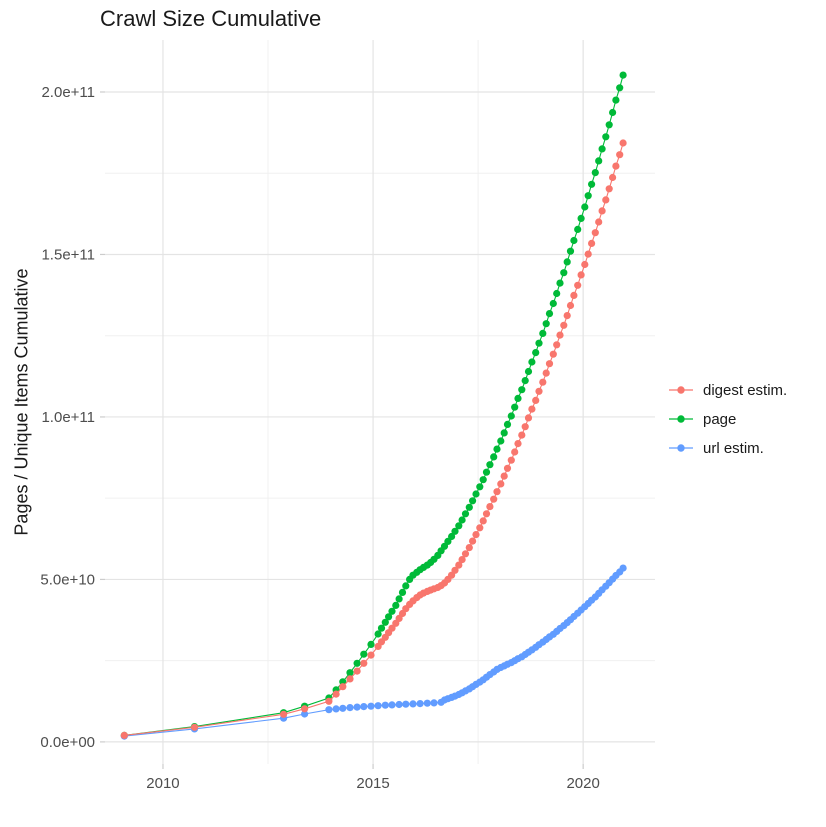 The width and height of the screenshot is (826, 827). What do you see at coordinates (745, 390) in the screenshot?
I see `legend-label-digest-estim: digest estim.` at bounding box center [745, 390].